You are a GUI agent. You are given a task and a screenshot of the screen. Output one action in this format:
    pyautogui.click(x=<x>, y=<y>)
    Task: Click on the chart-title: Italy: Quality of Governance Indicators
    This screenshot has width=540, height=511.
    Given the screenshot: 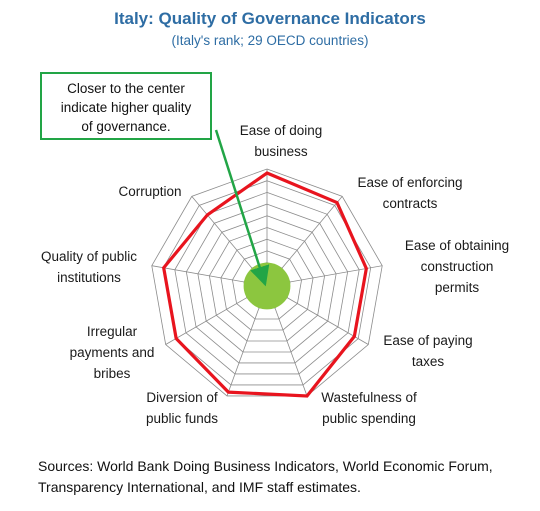 What is the action you would take?
    pyautogui.click(x=270, y=18)
    